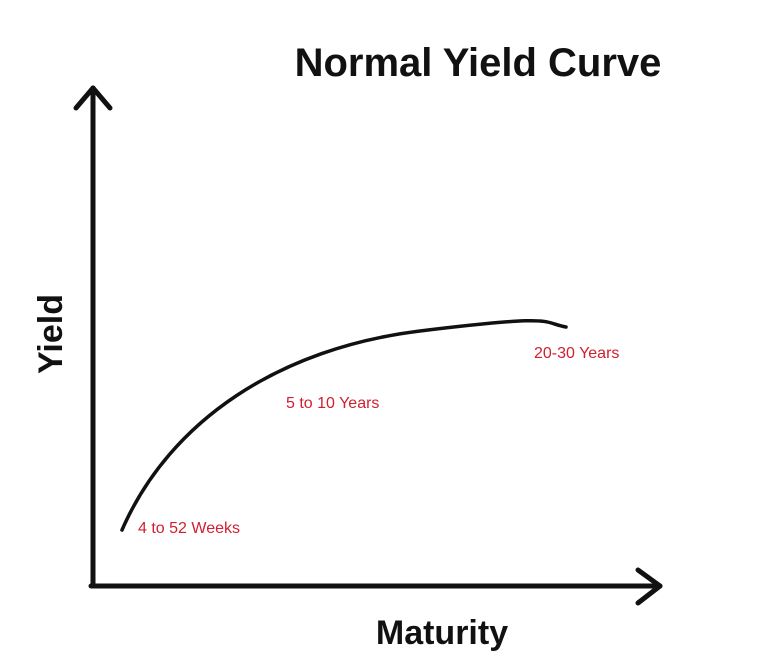  Describe the element at coordinates (649, 586) in the screenshot. I see `x-axis-arrow` at that location.